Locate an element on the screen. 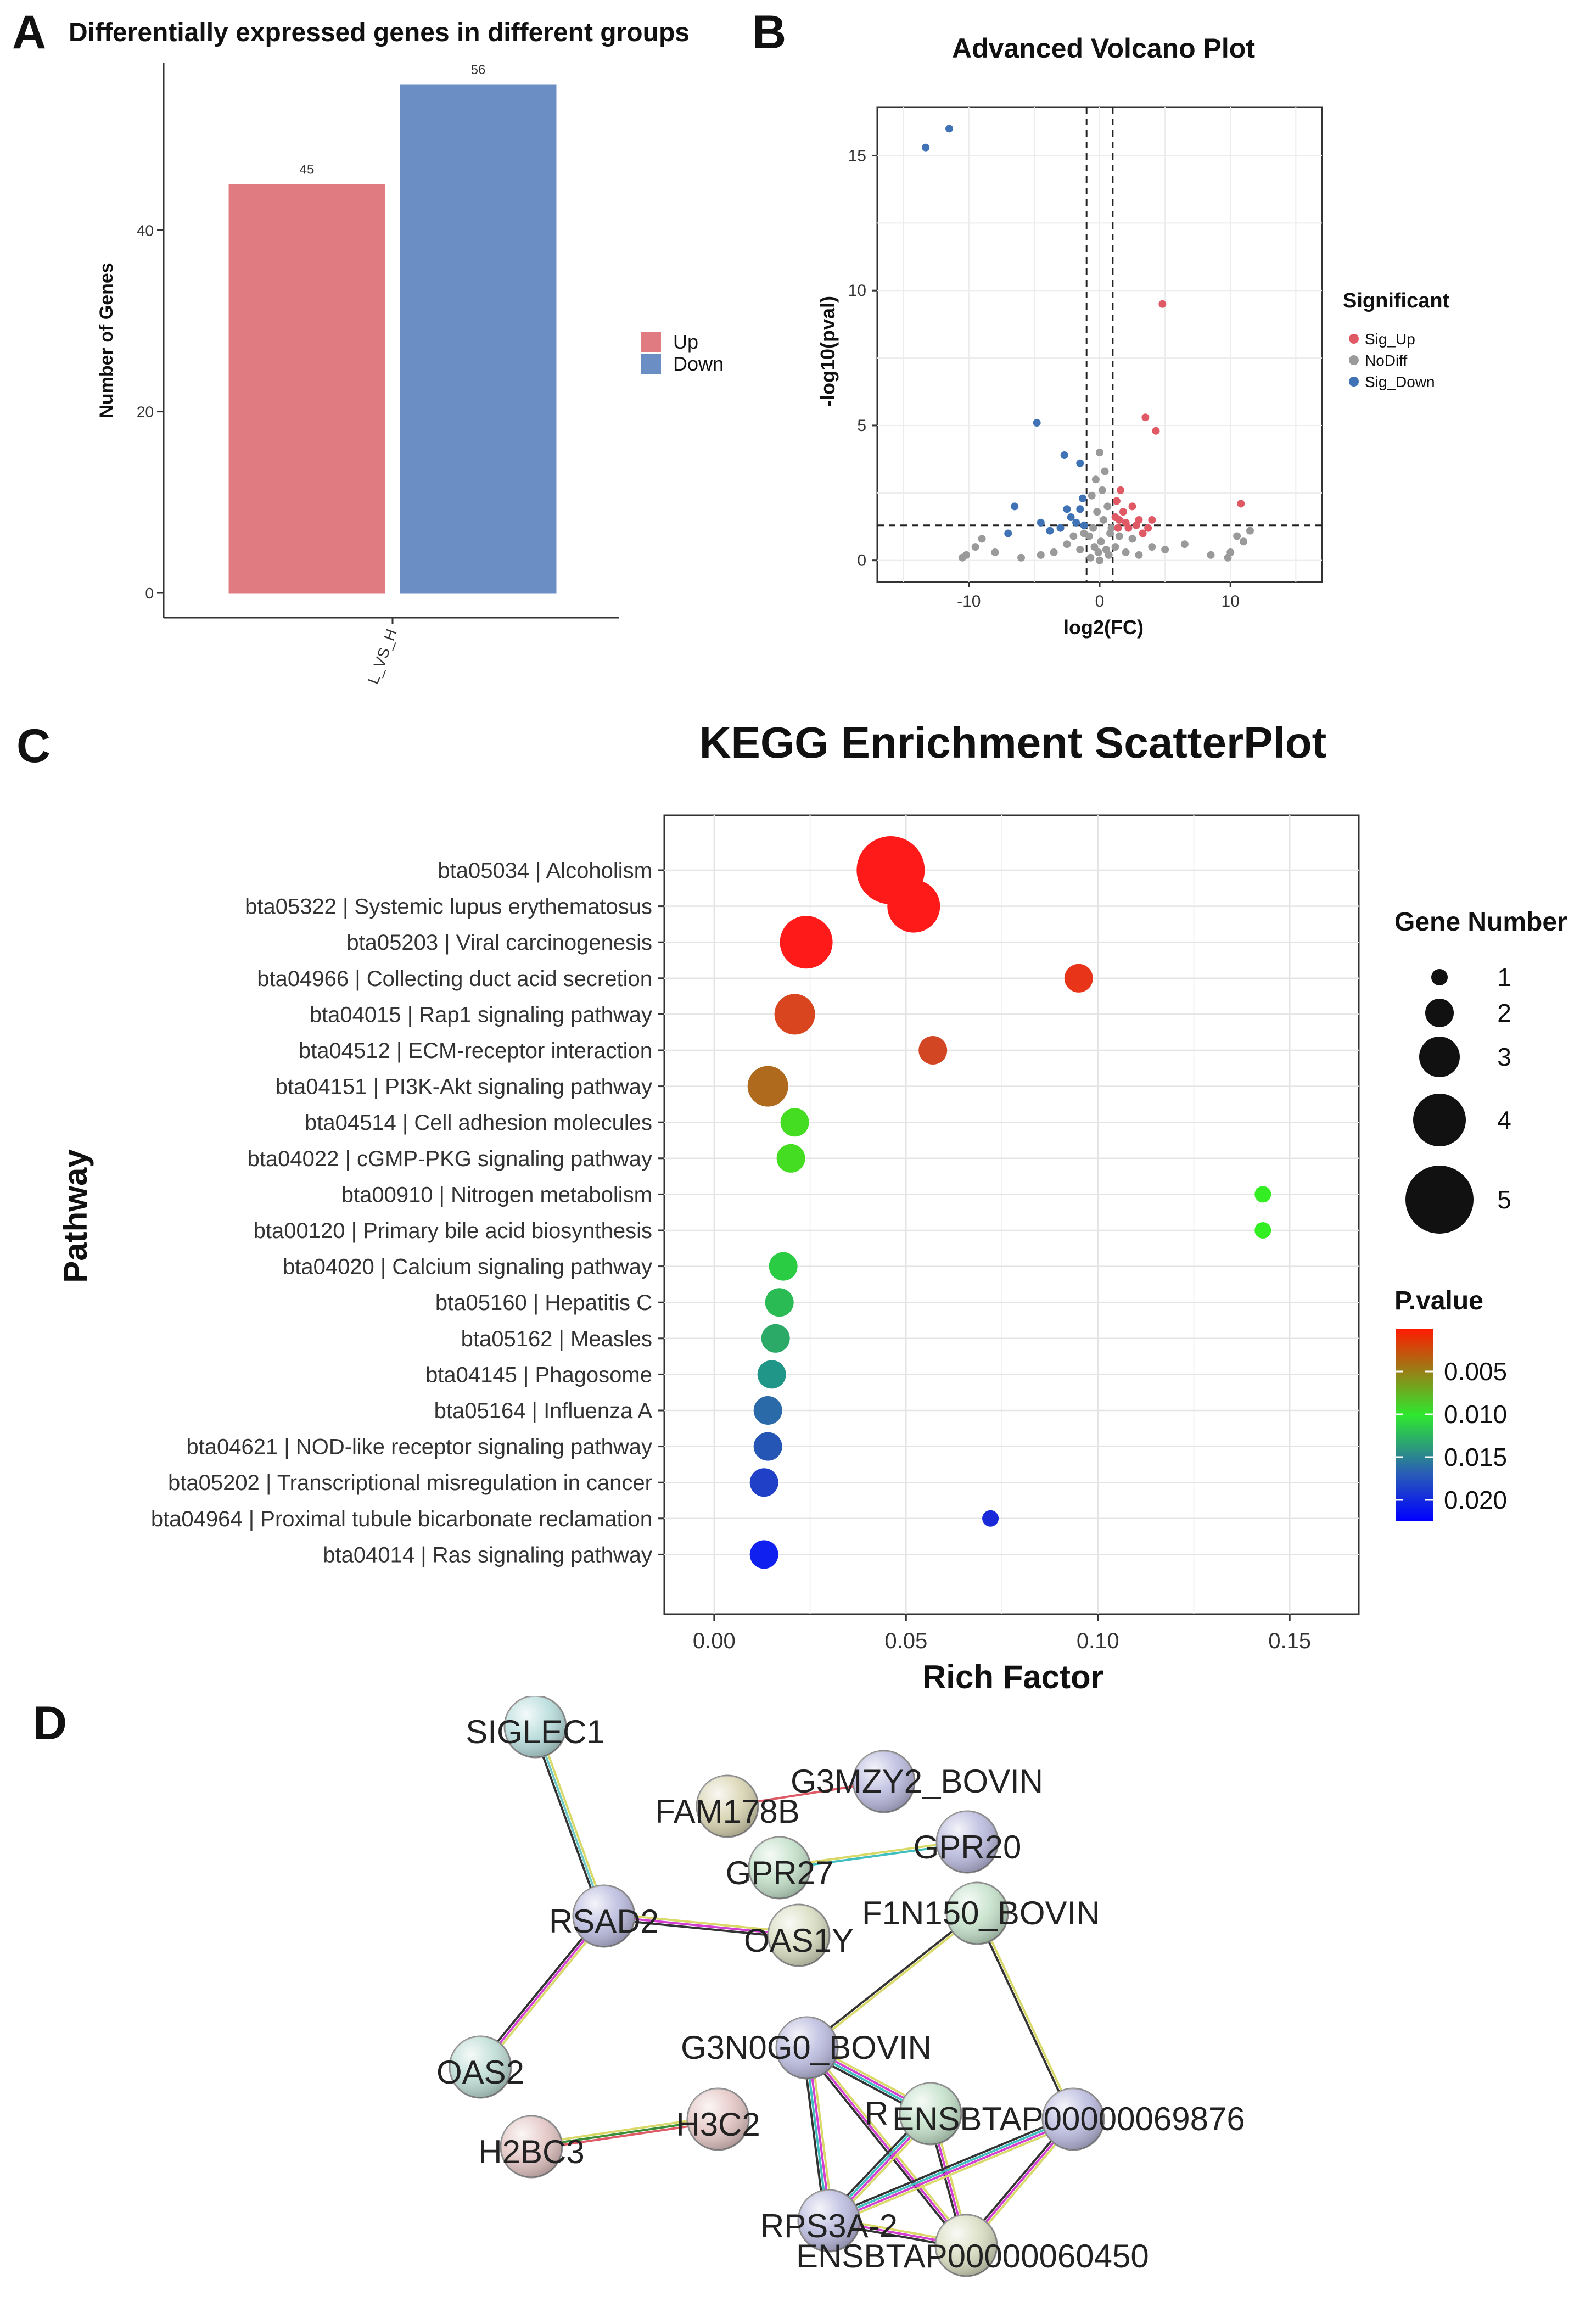 Image resolution: width=1591 pixels, height=2324 pixels. panel-letter-d: D is located at coordinates (50, 1723).